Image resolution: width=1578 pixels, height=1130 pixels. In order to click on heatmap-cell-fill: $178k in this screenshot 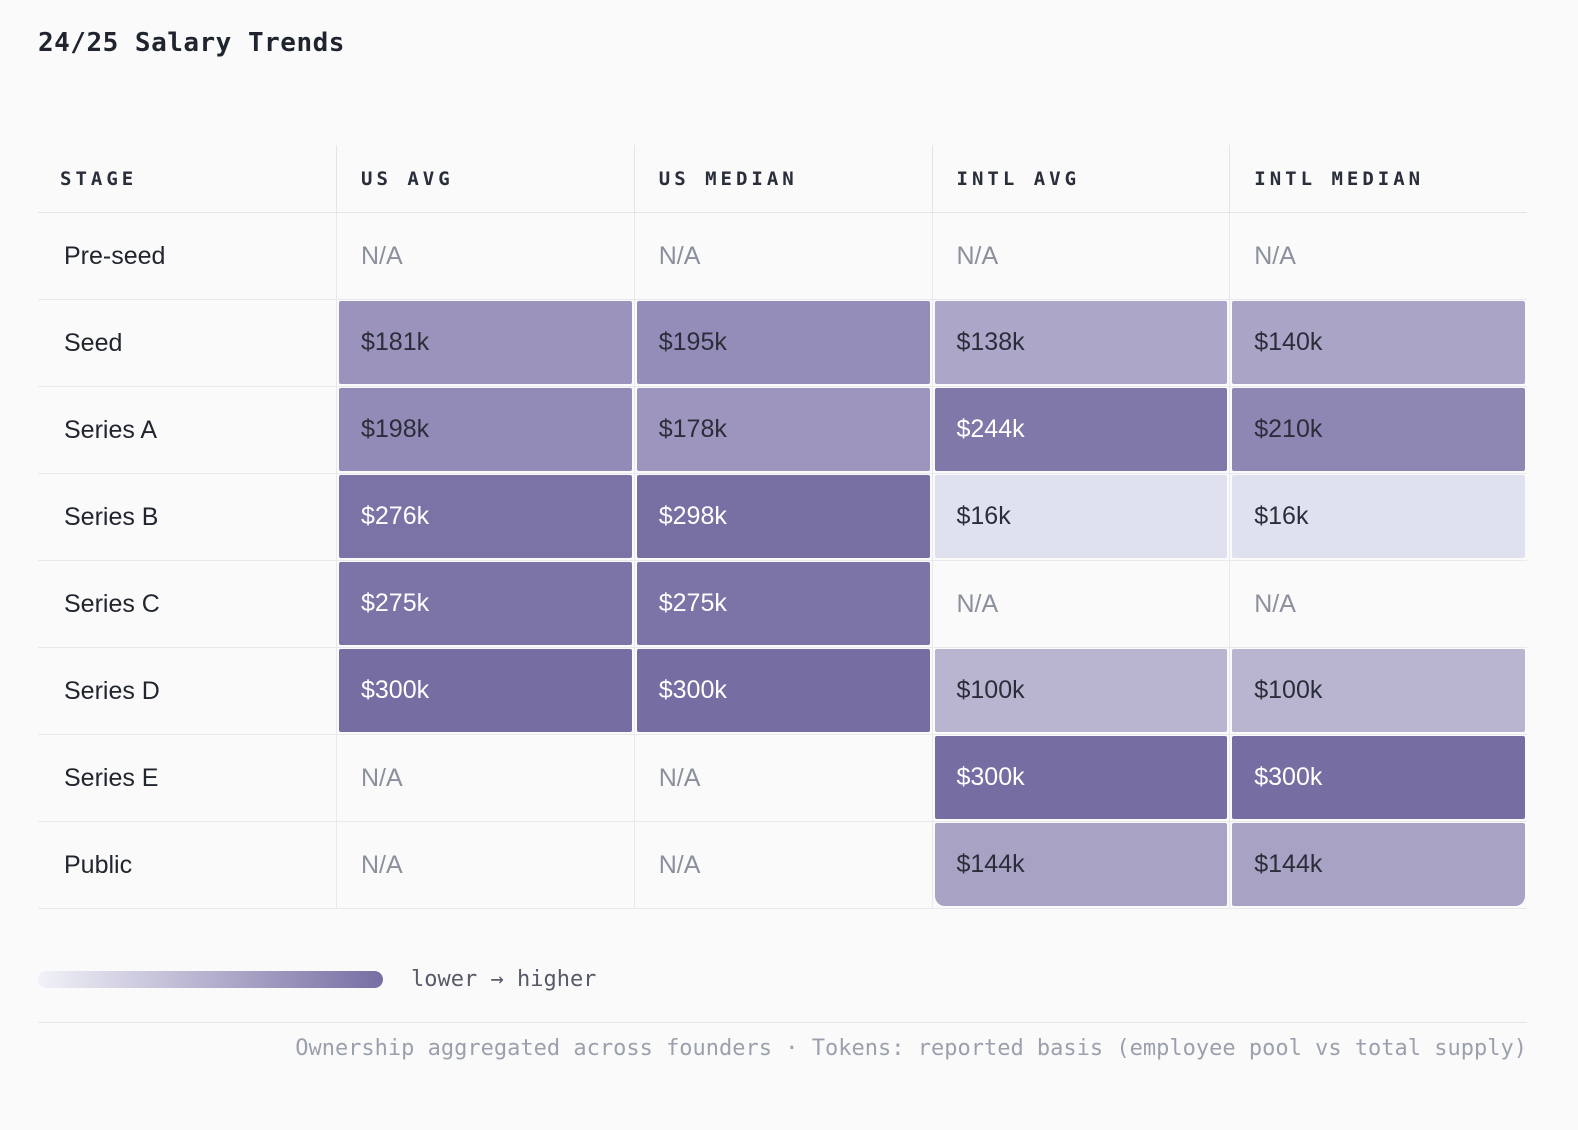, I will do `click(783, 429)`.